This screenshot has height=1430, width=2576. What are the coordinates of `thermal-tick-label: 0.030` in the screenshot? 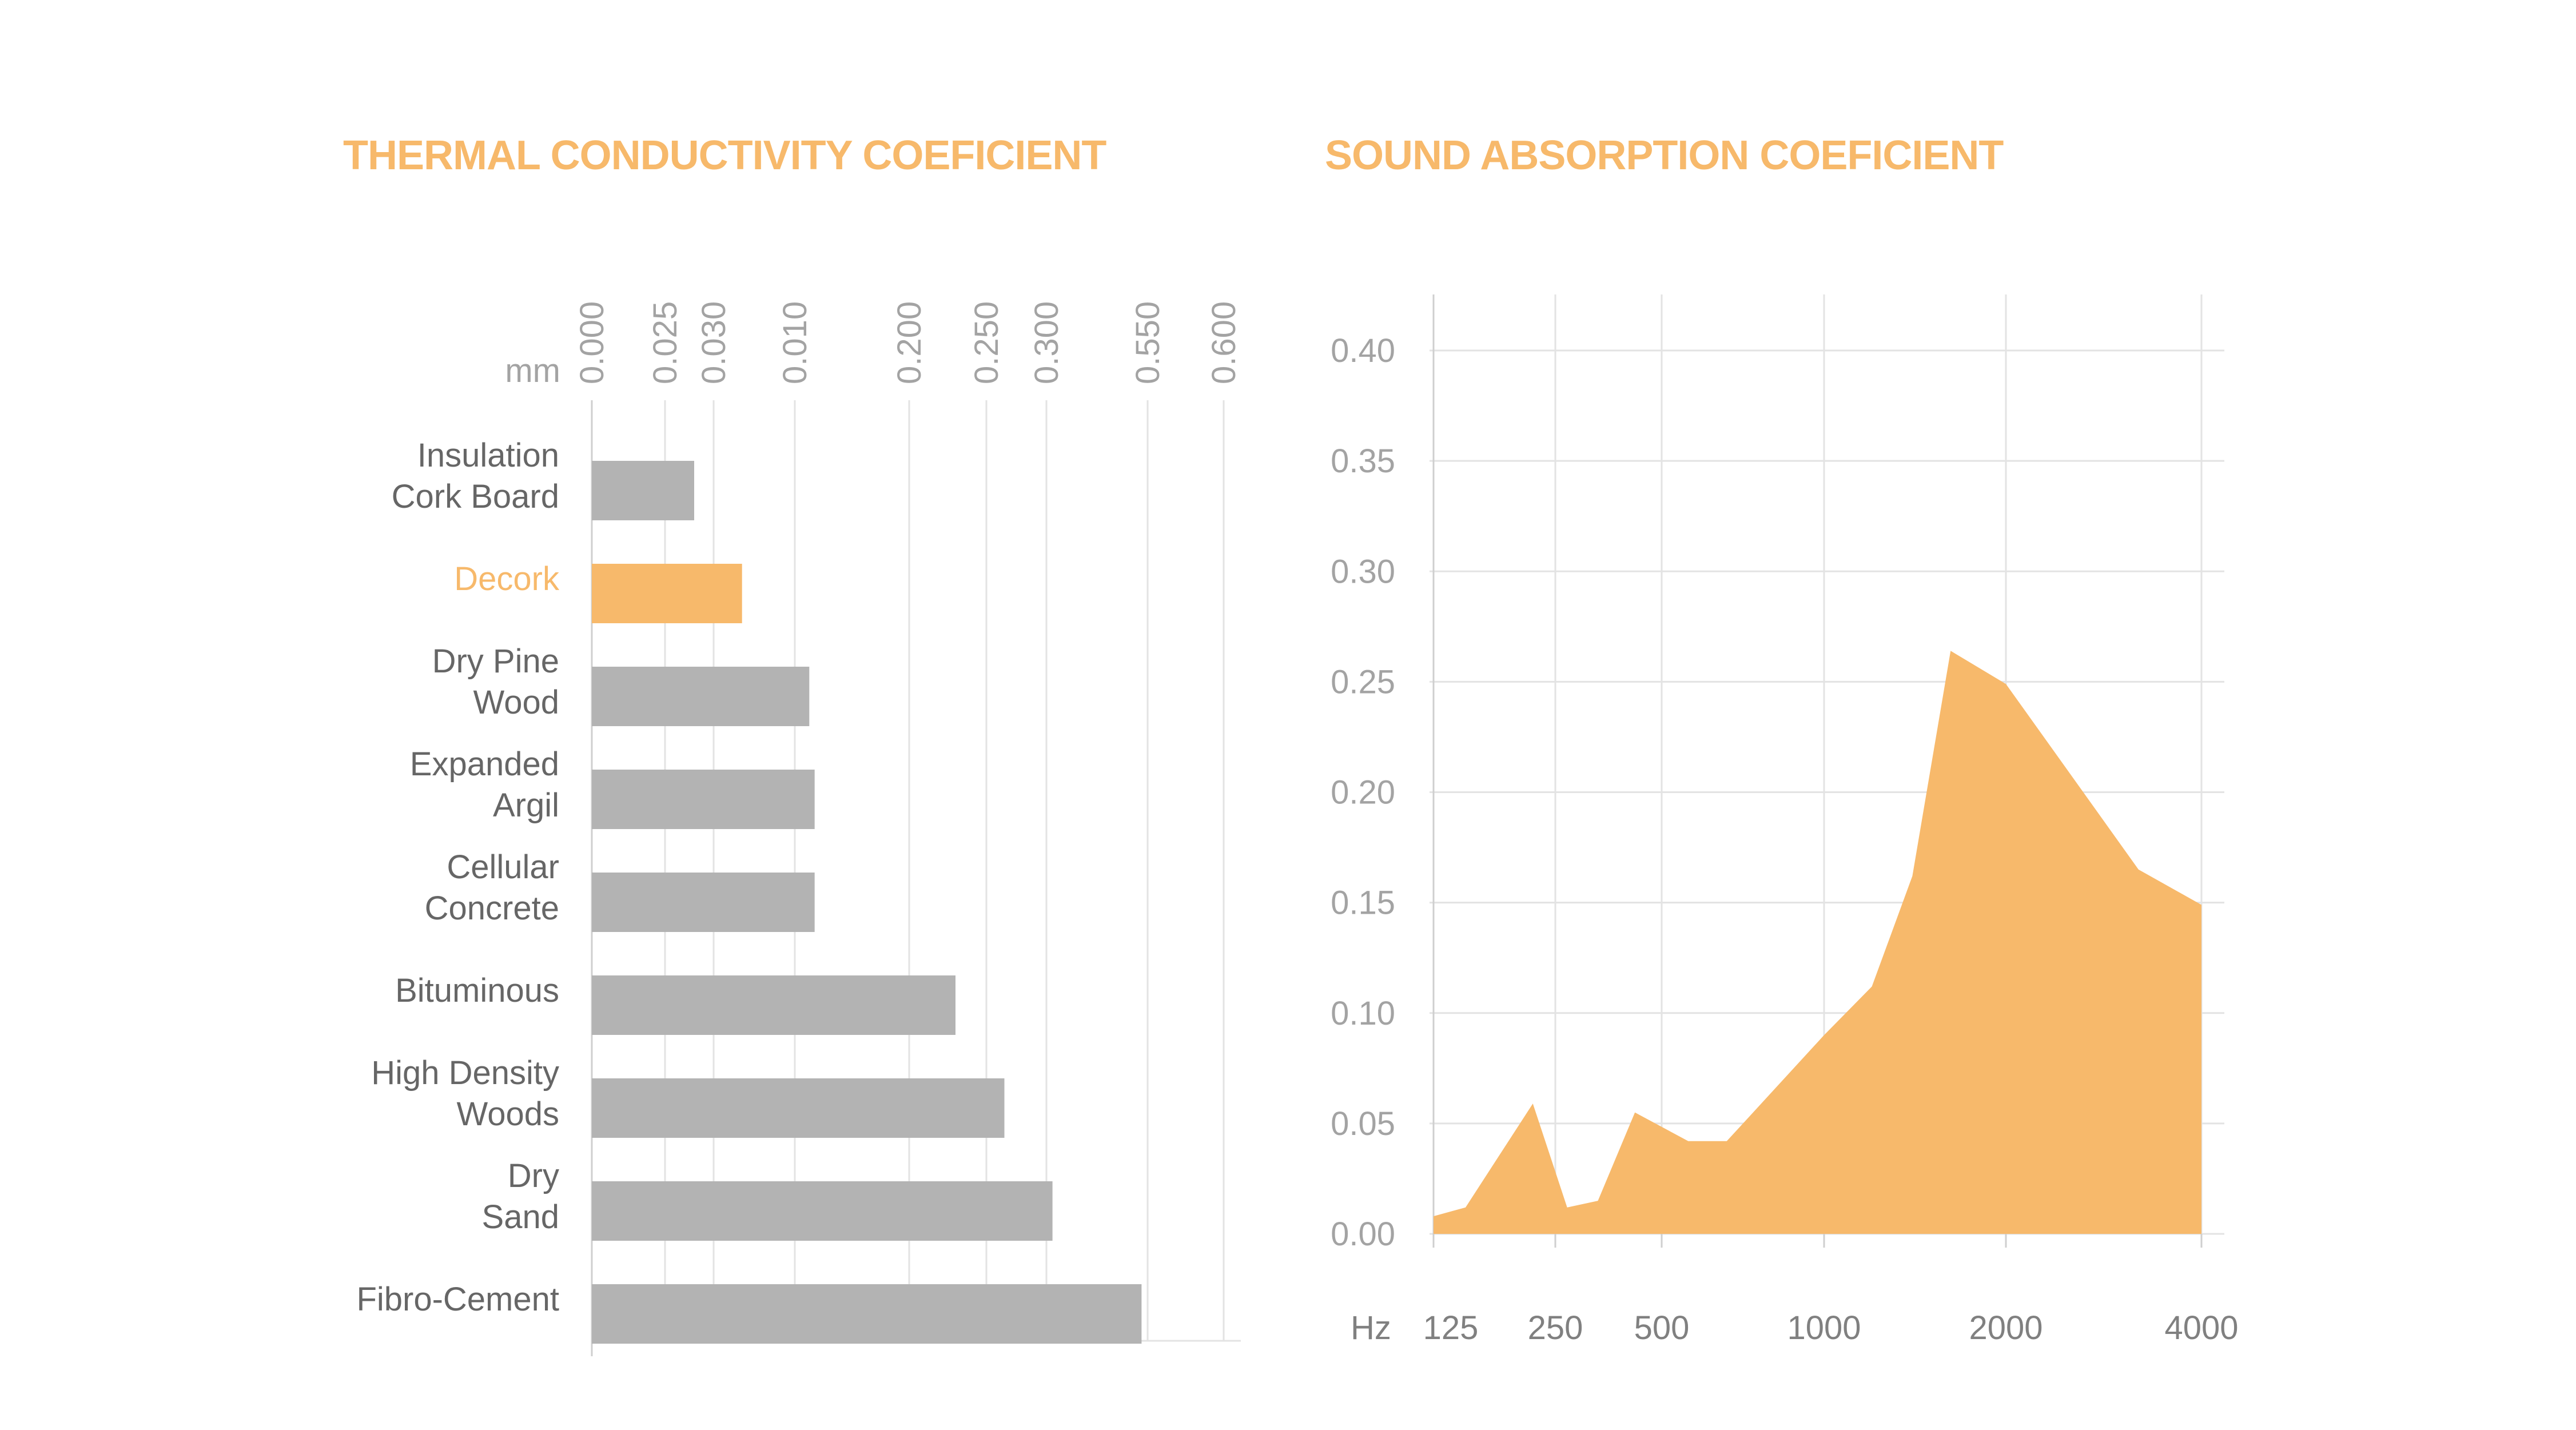 It's located at (713, 343).